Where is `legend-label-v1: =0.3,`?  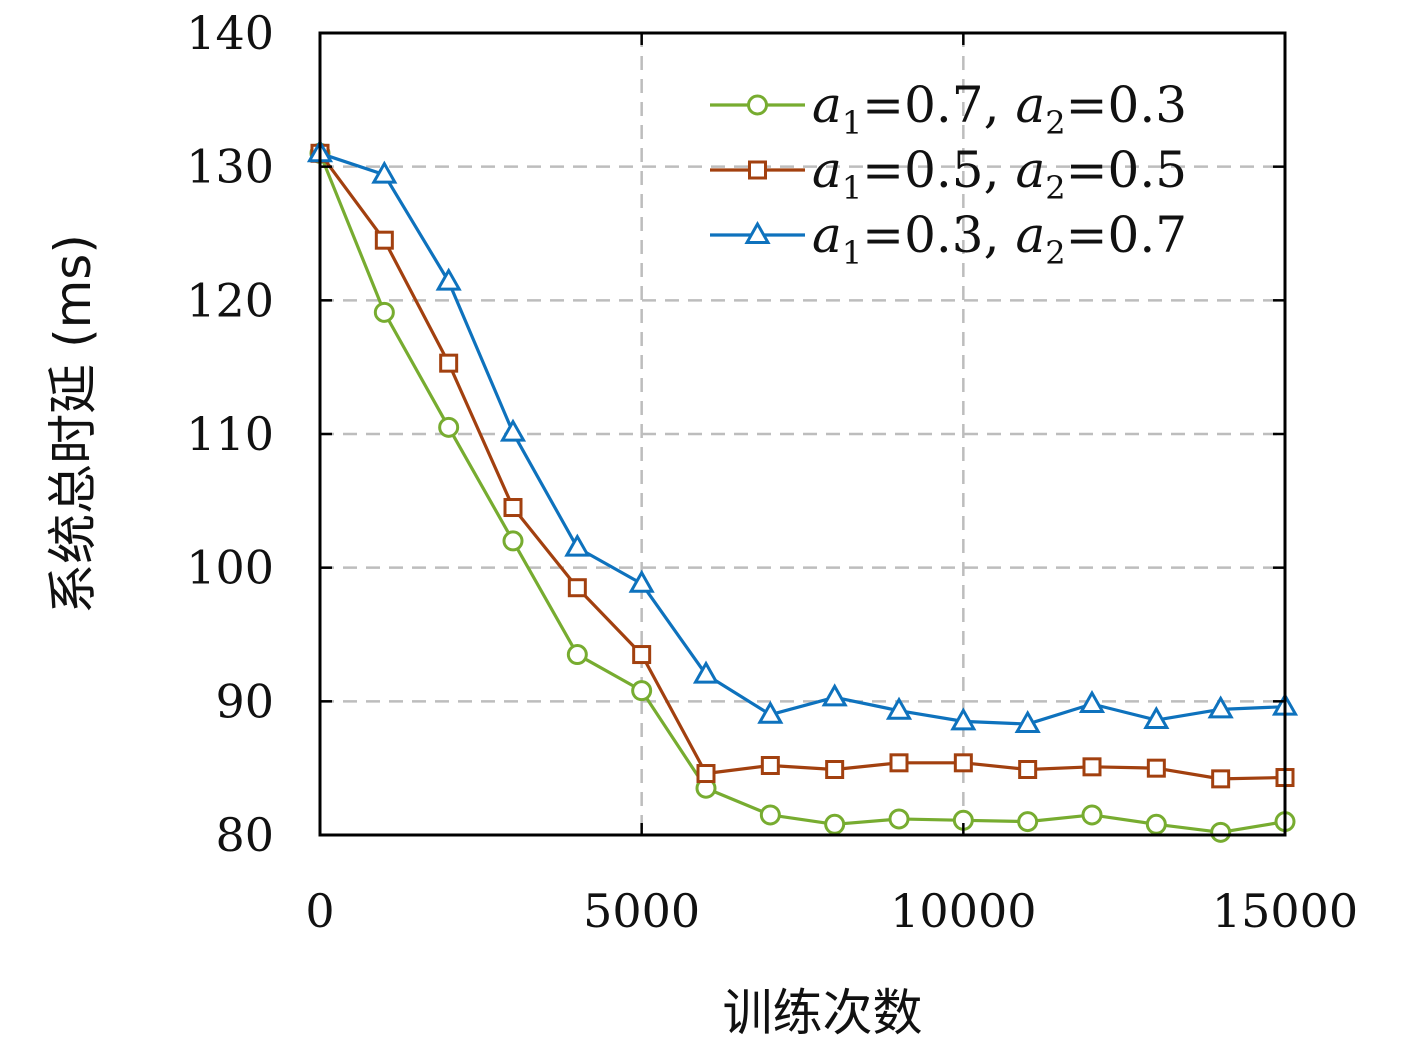
legend-label-v1: =0.3, is located at coordinates (930, 235).